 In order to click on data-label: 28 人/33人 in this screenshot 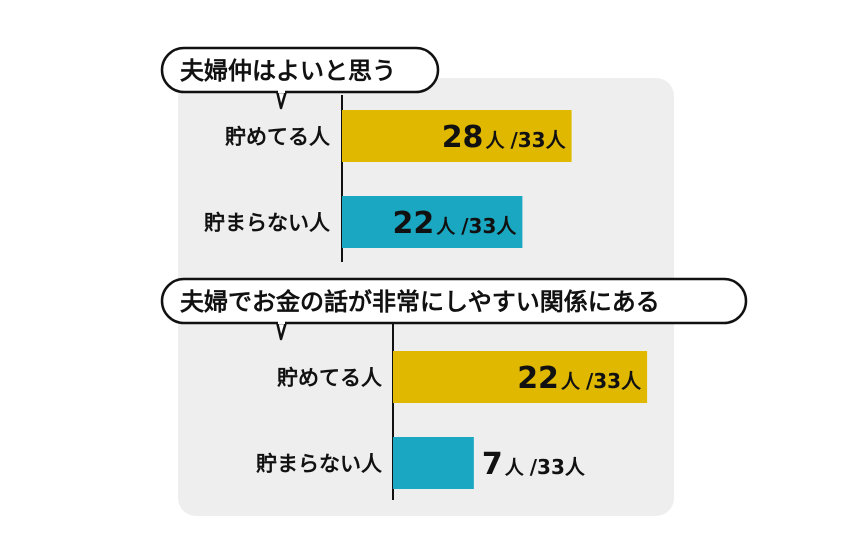, I will do `click(504, 137)`.